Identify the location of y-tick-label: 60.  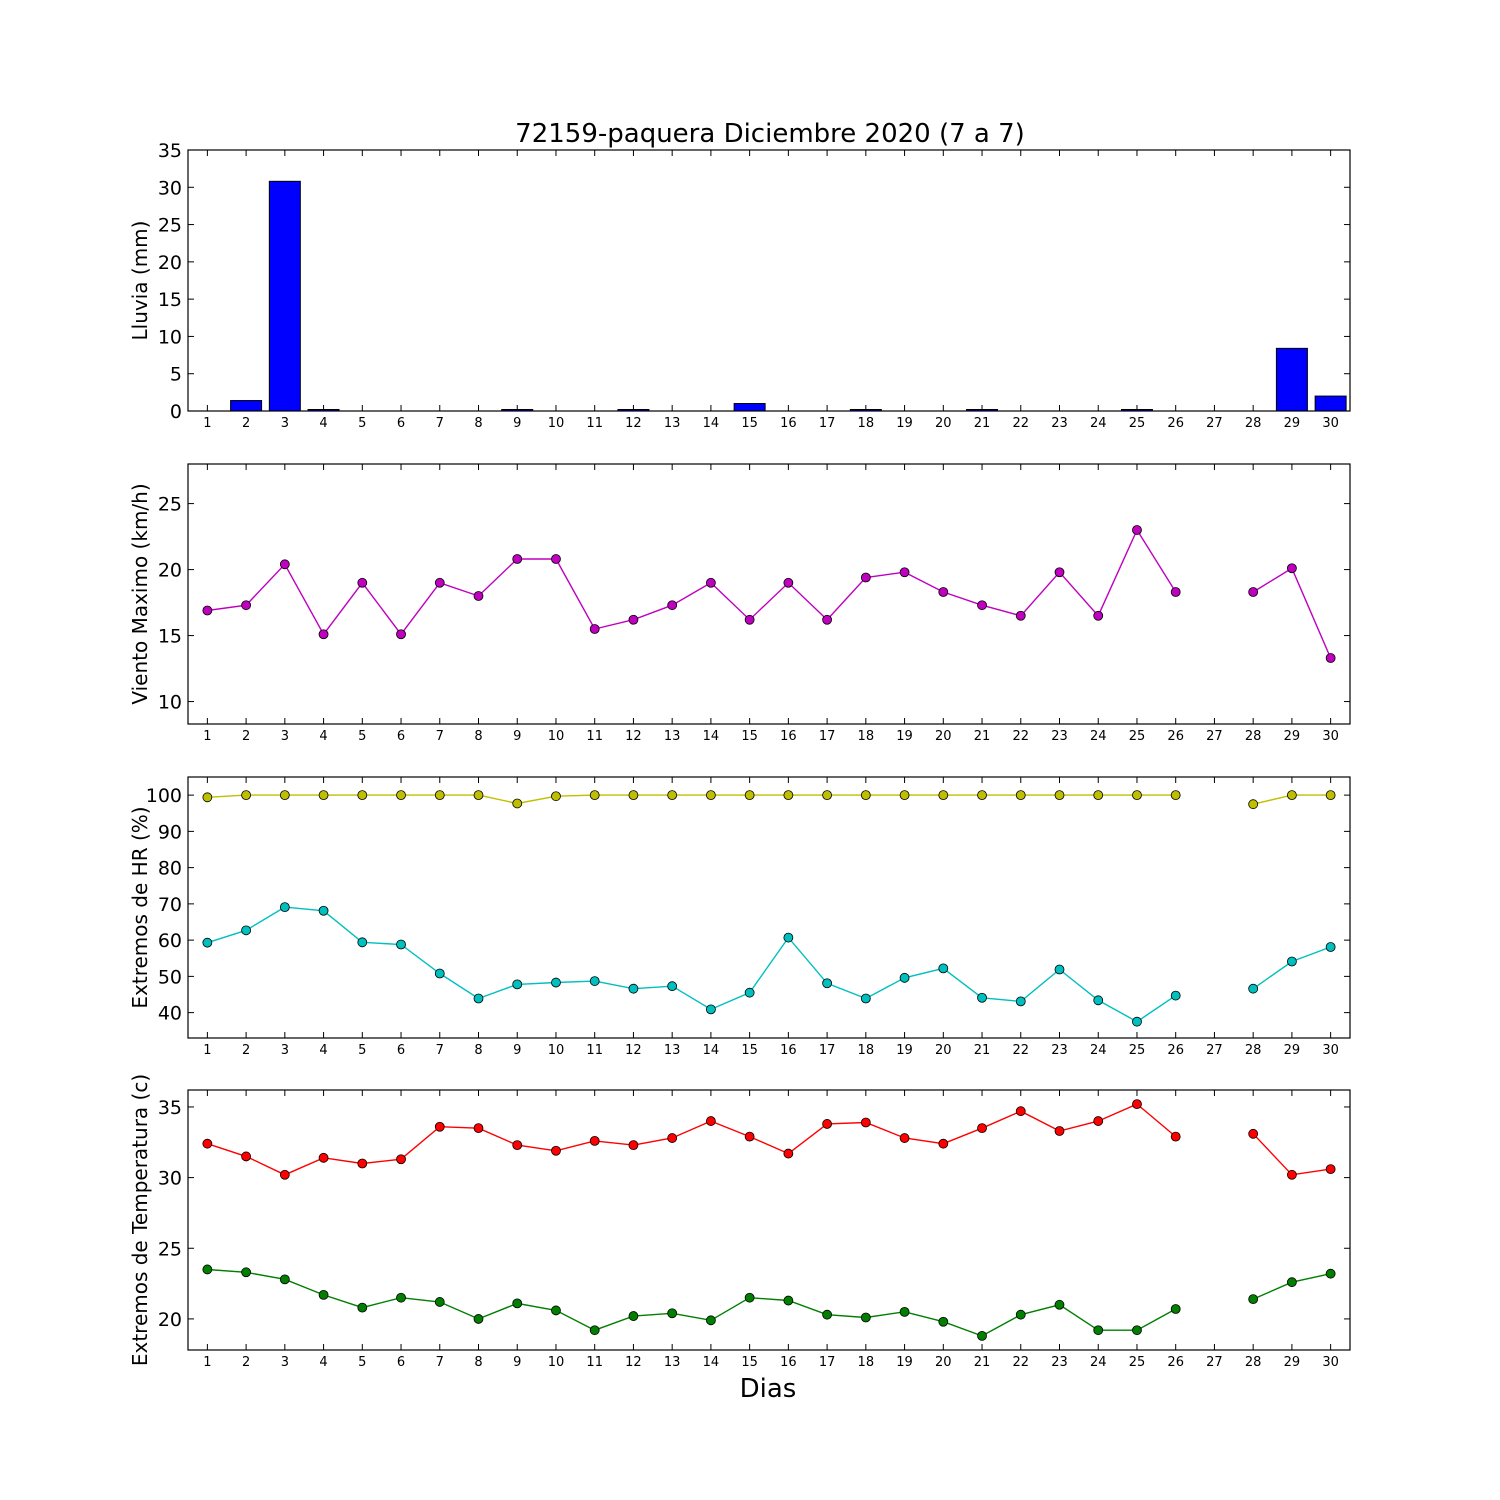
(170, 941).